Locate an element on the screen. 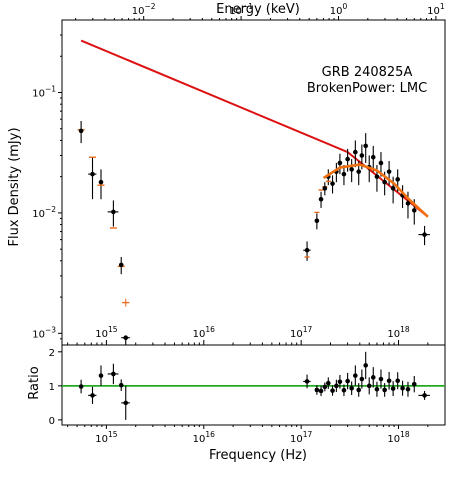 Image resolution: width=449 pixels, height=483 pixels. ratio-x-tick-label: 1015 is located at coordinates (106, 437).